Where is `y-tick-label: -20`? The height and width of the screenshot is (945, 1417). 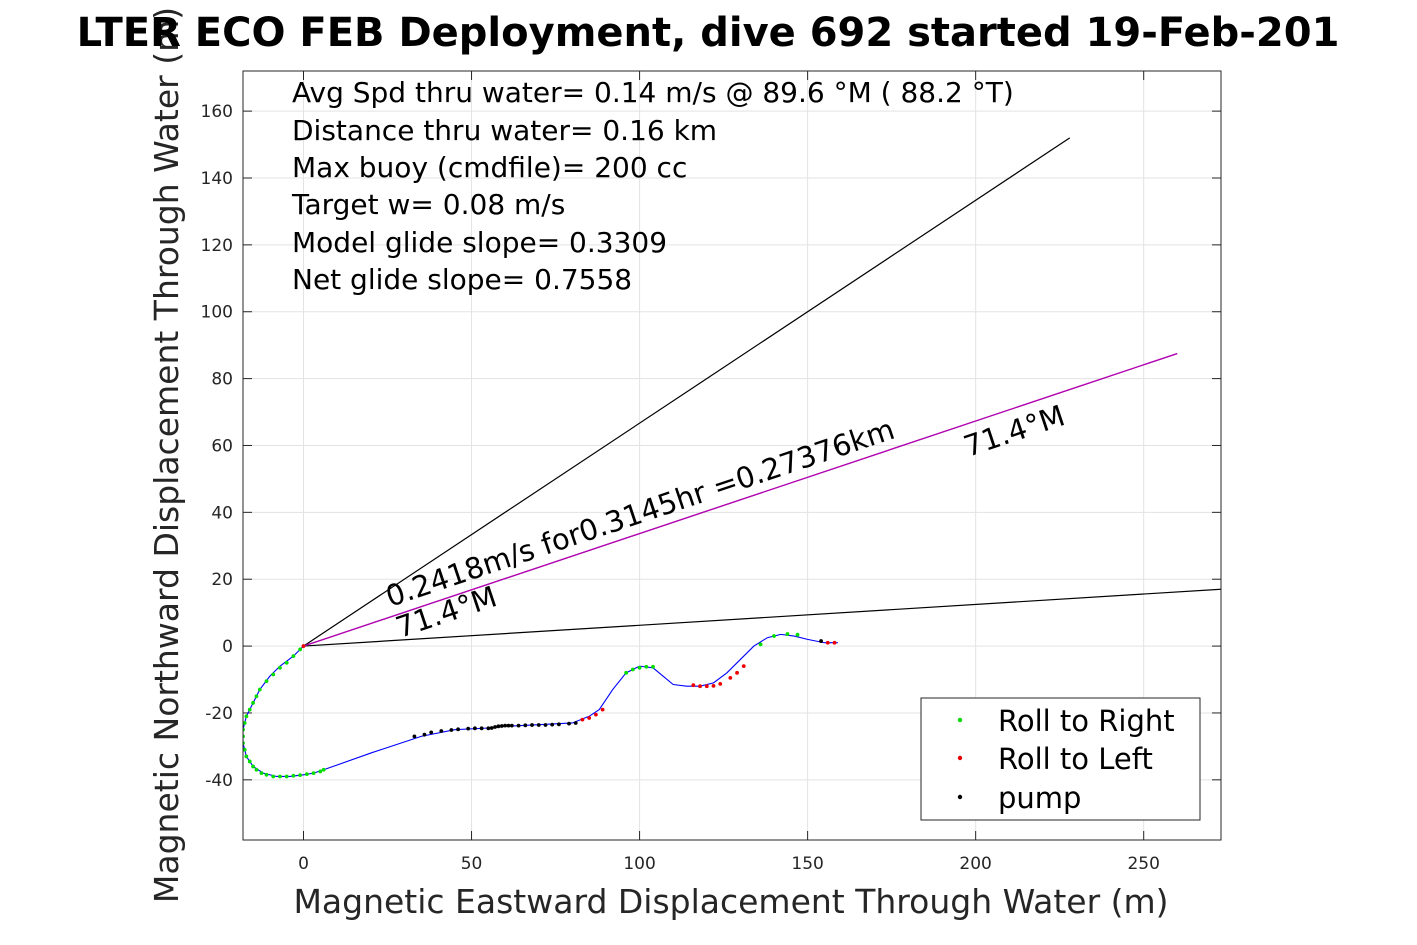 y-tick-label: -20 is located at coordinates (219, 714).